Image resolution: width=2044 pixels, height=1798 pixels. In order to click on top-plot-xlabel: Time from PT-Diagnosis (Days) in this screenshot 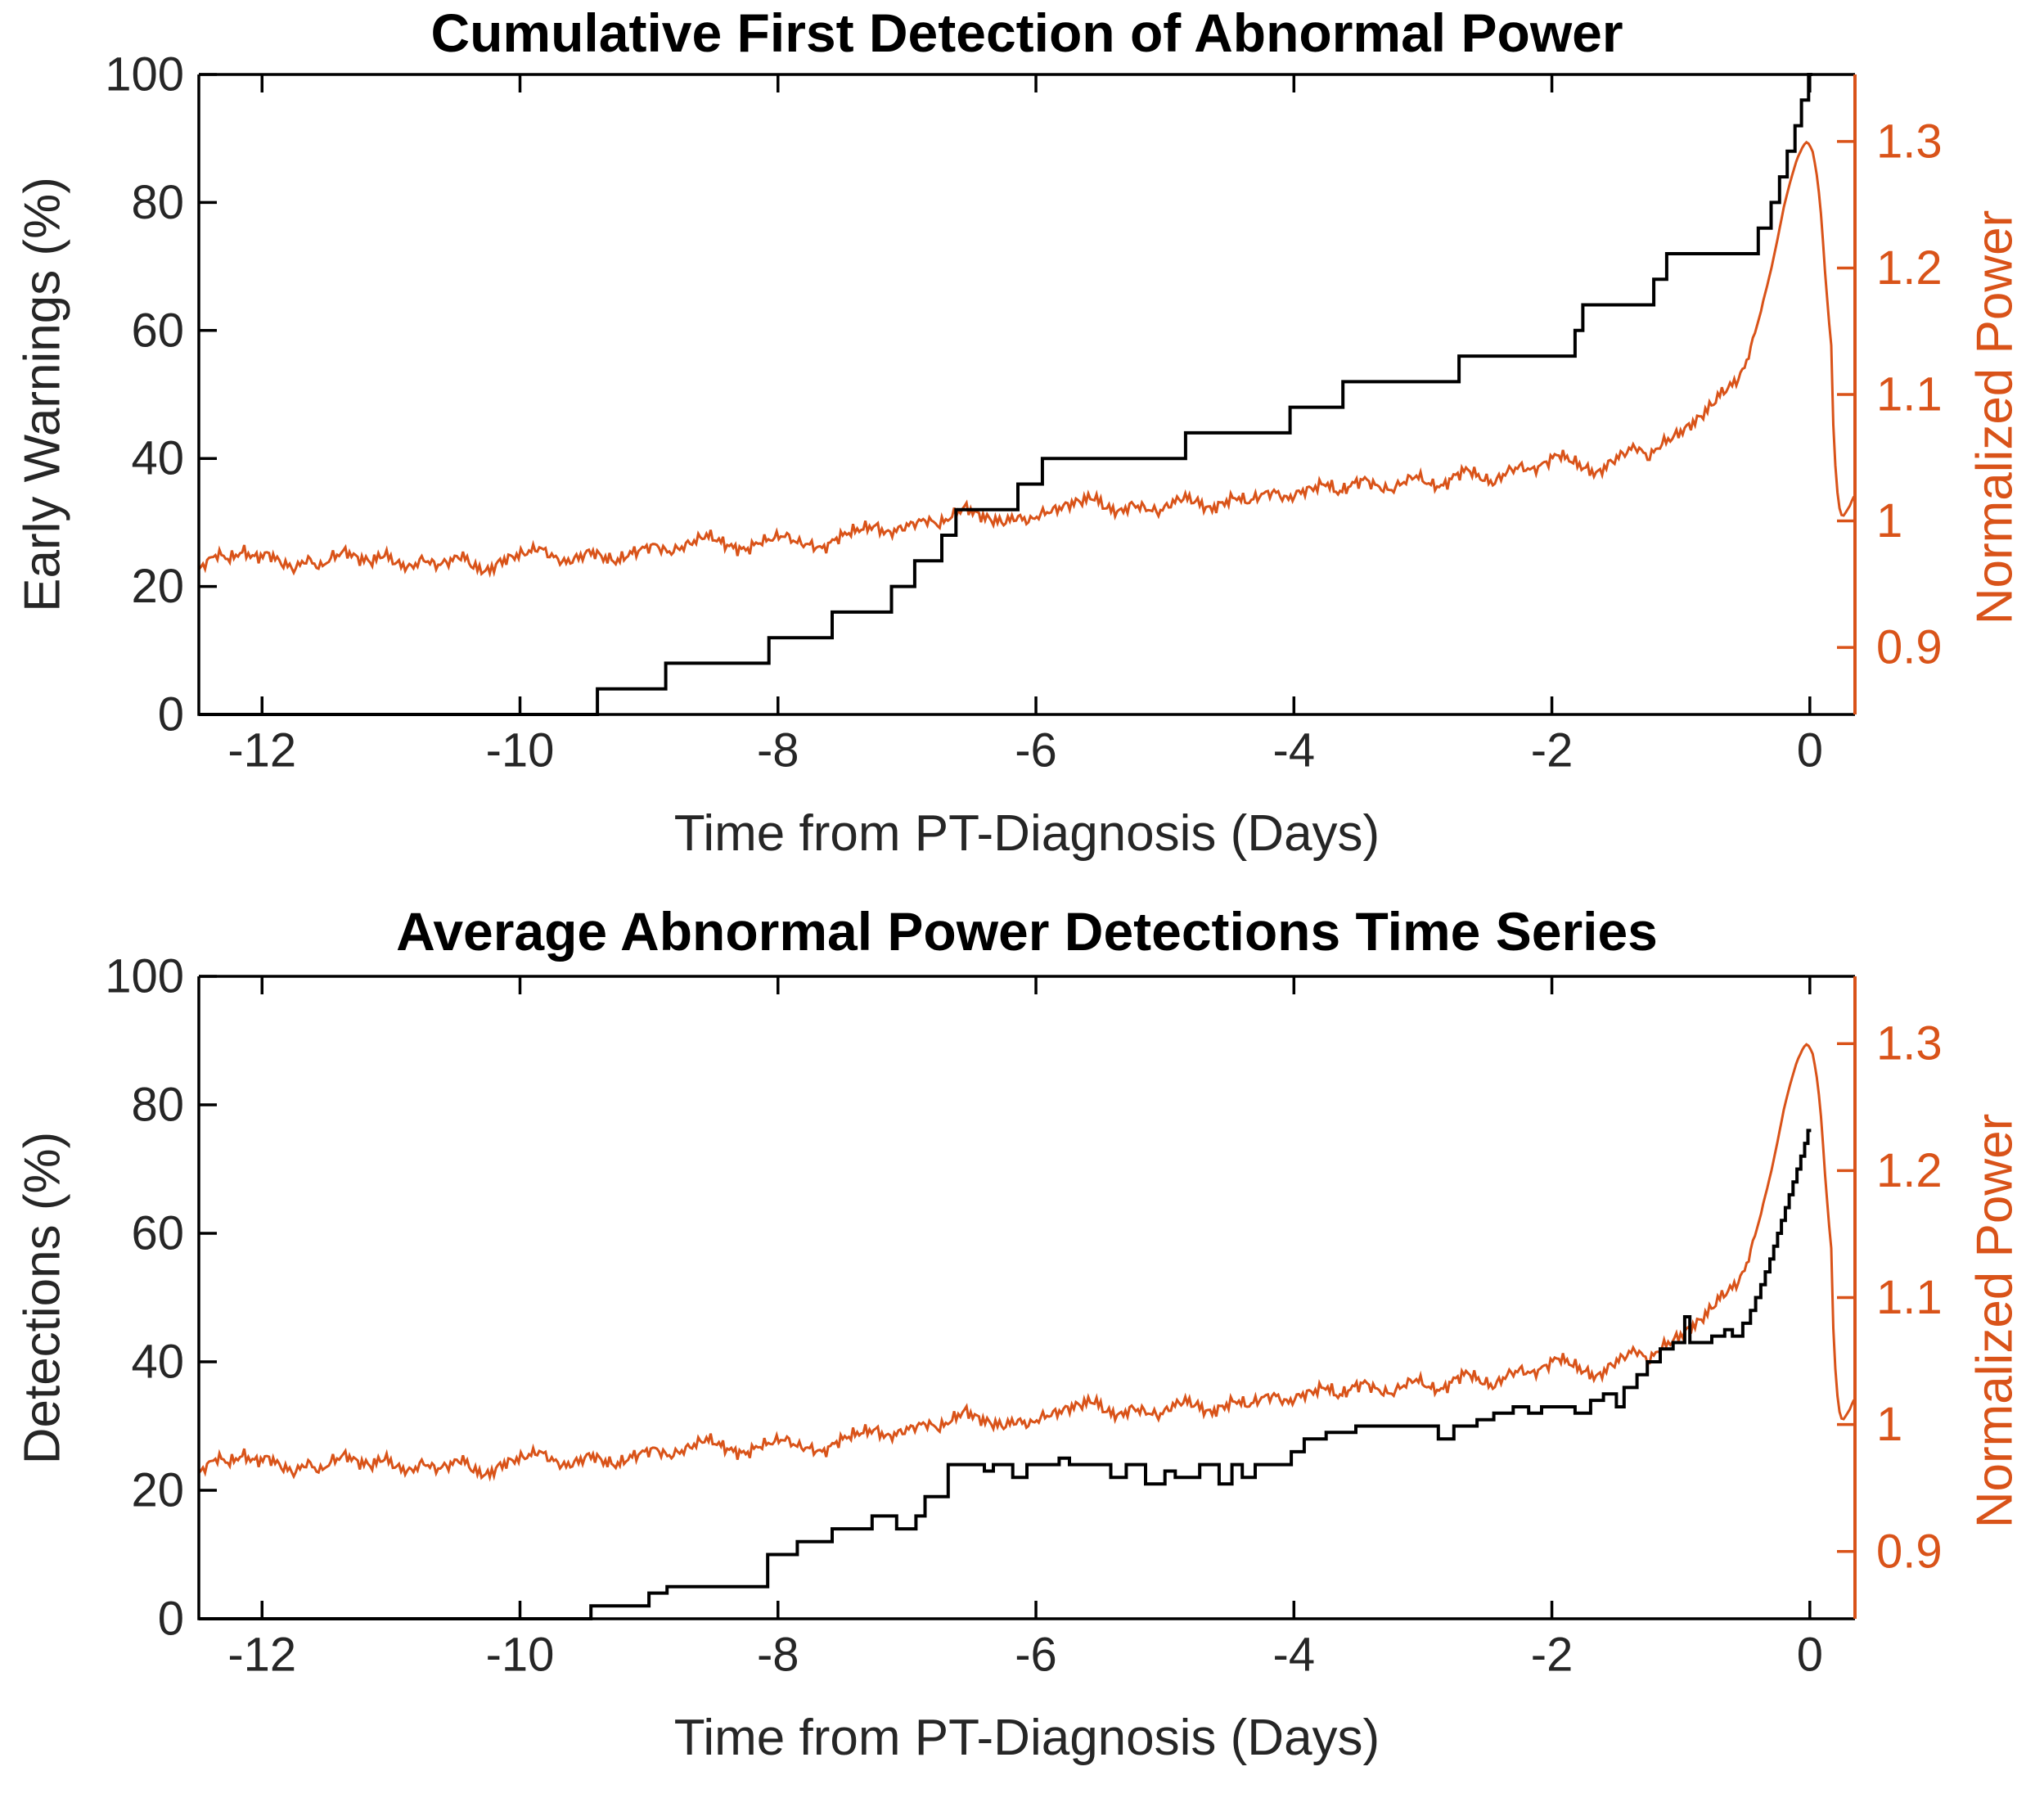, I will do `click(1026, 834)`.